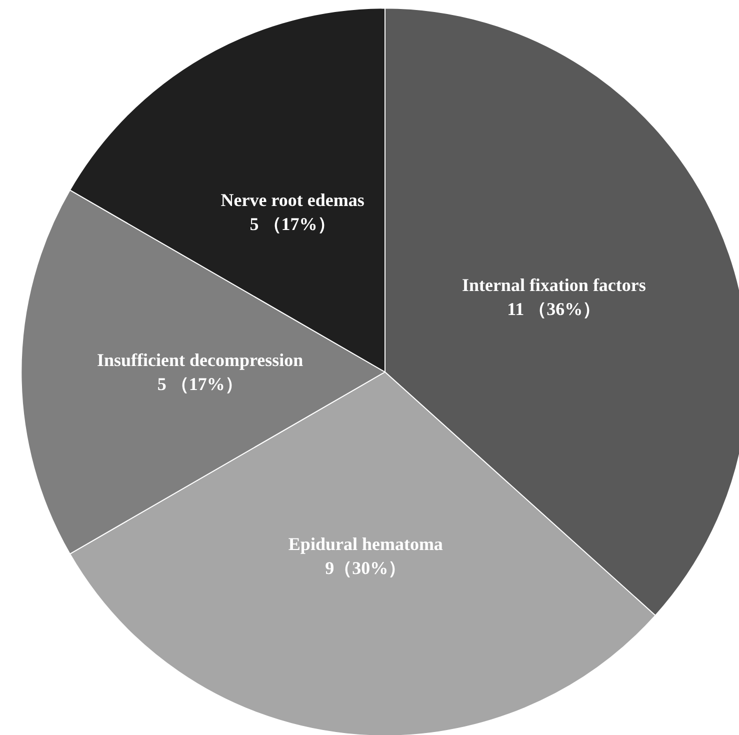 This screenshot has height=735, width=739. I want to click on data-label: 9（30%）, so click(365, 568).